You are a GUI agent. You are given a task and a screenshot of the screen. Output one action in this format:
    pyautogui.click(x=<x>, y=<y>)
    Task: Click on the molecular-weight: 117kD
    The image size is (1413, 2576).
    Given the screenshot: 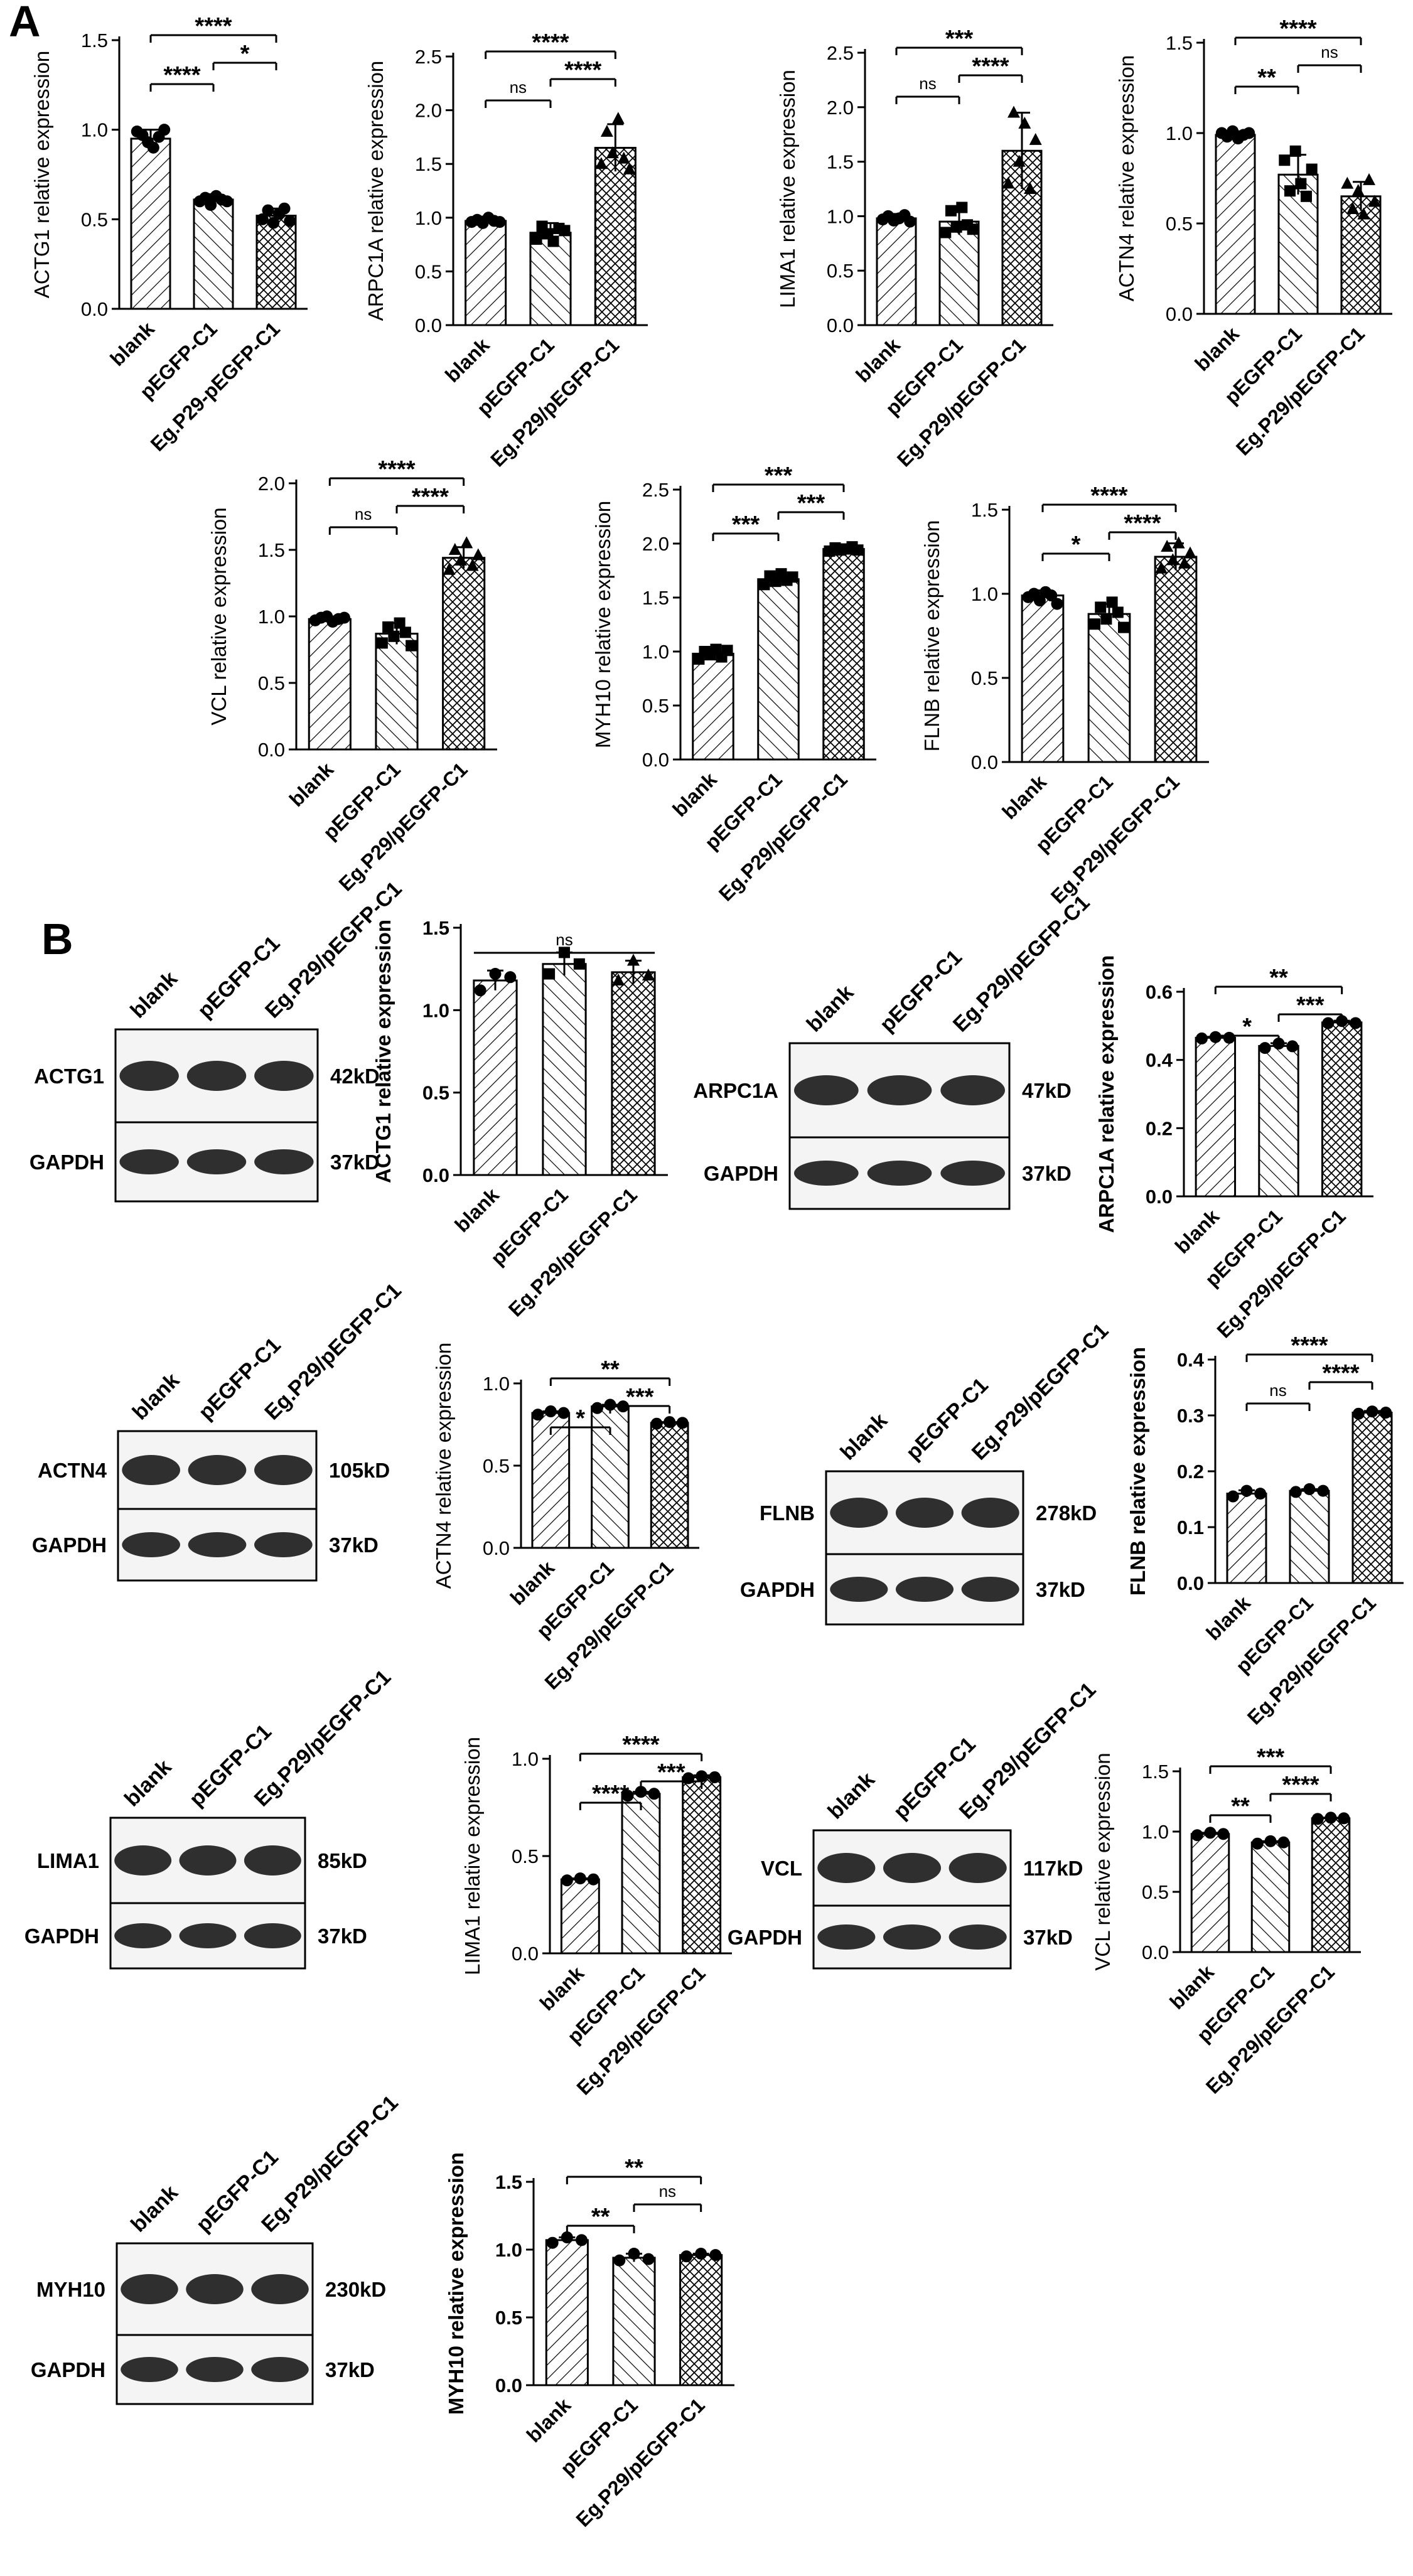 What is the action you would take?
    pyautogui.click(x=1053, y=1868)
    